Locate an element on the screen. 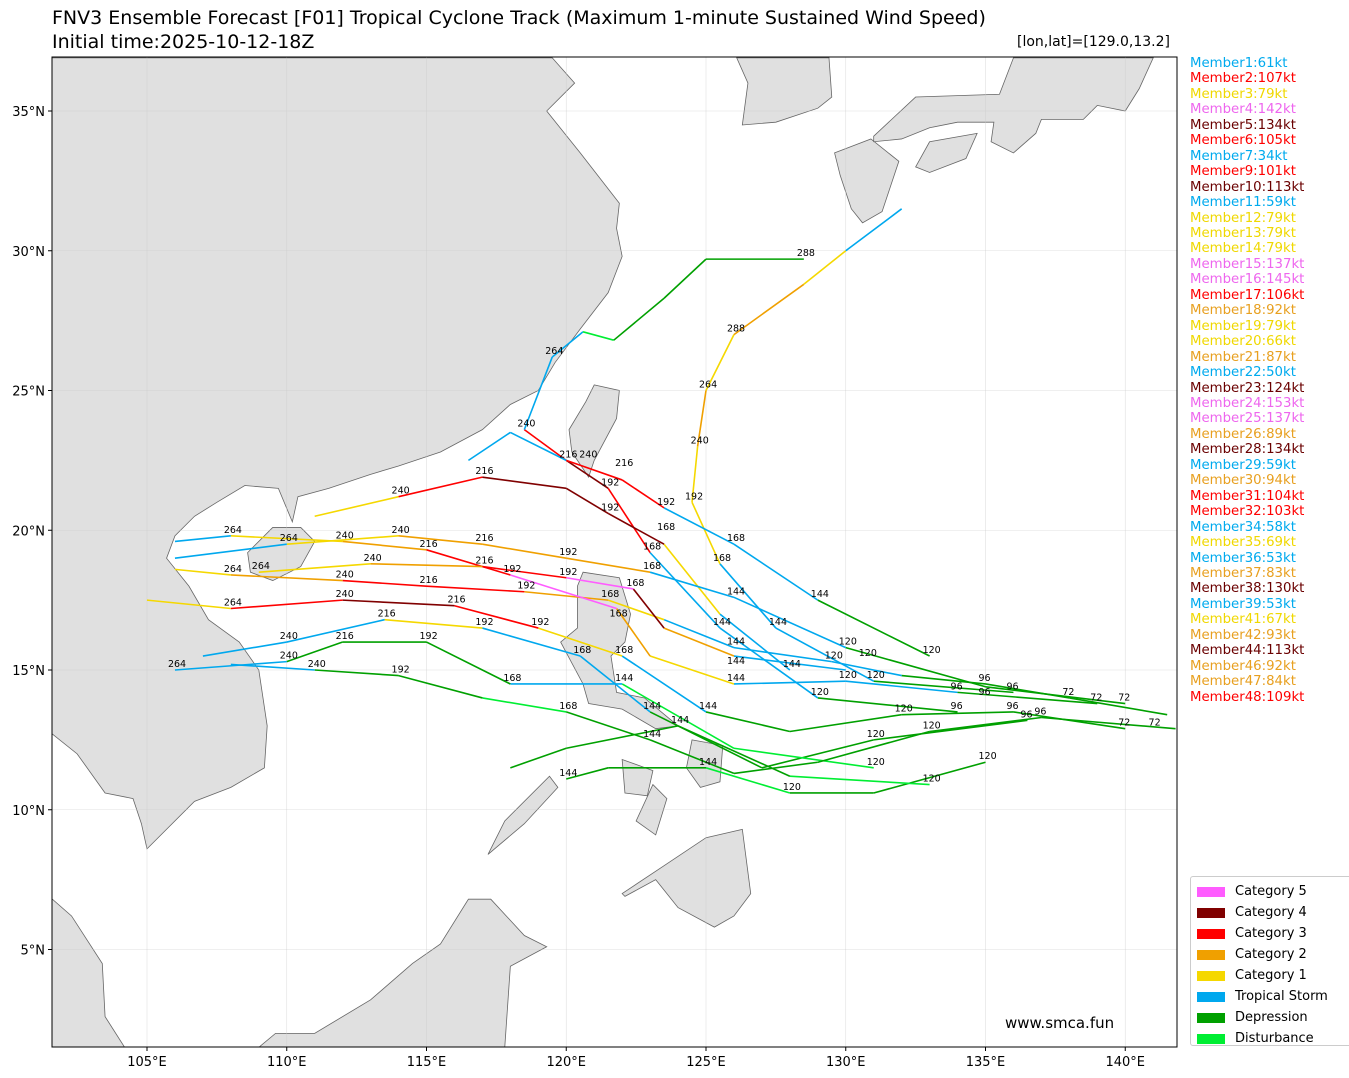  land-taiwan is located at coordinates (594, 431).